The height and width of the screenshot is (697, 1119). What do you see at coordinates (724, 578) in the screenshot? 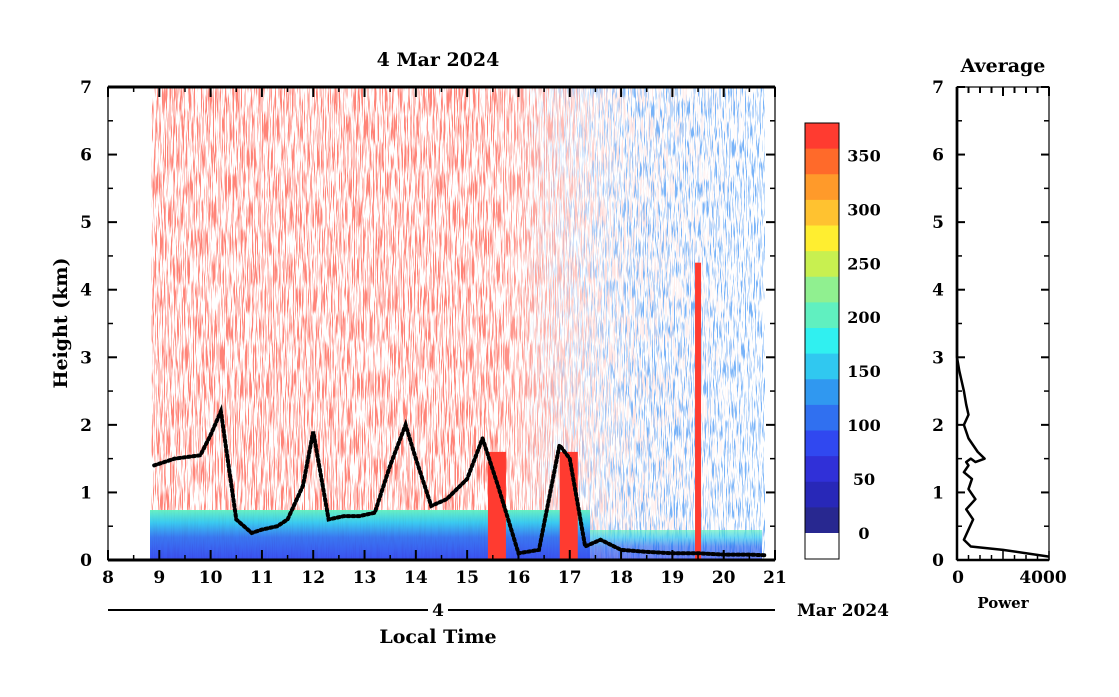
I see `x-tick-label: 20` at bounding box center [724, 578].